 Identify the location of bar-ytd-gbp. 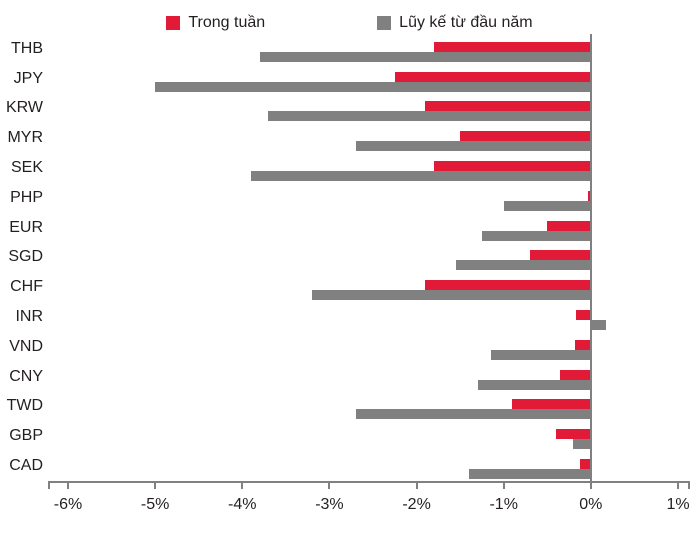
(582, 444).